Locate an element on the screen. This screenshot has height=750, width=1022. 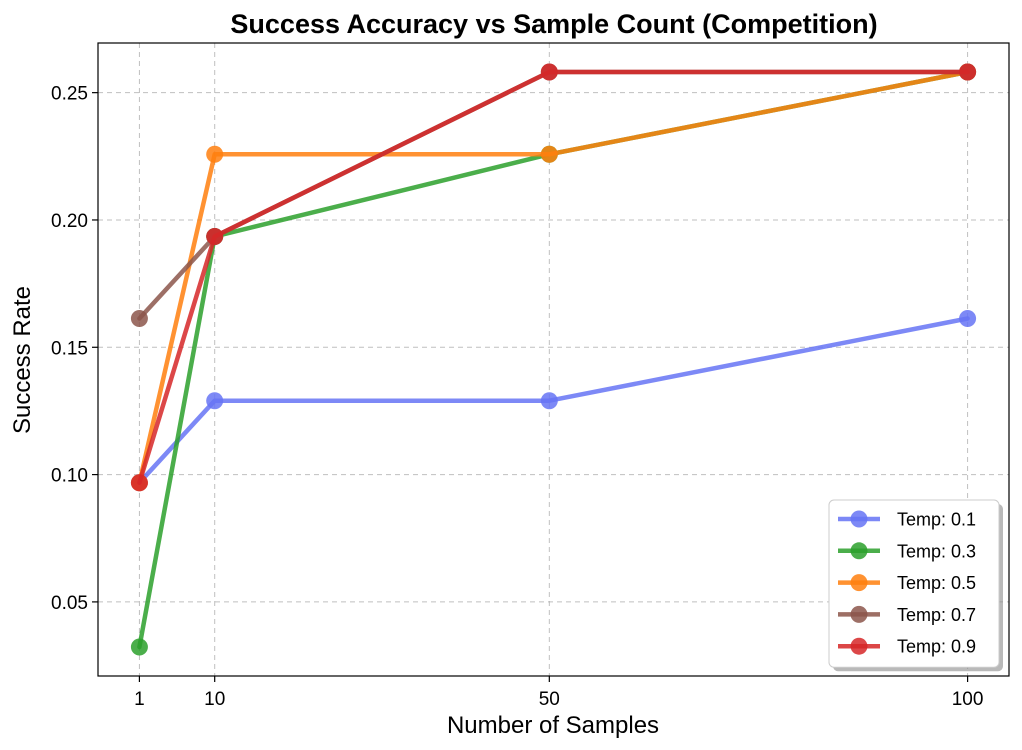
x-axis: 1 10 50 100 is located at coordinates (558, 693).